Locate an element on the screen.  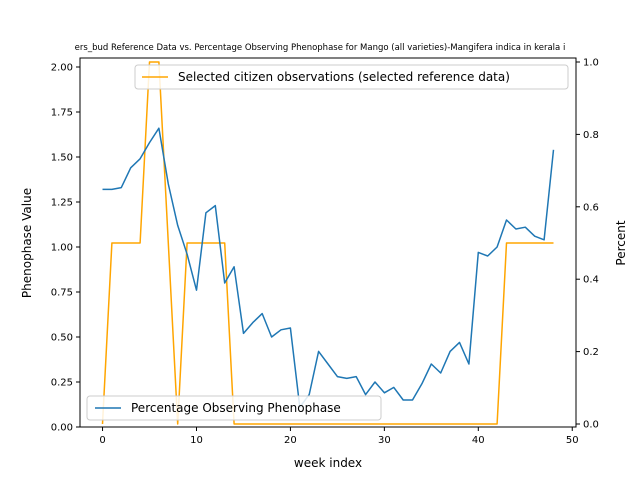
y-right-tick-label: 0.8 is located at coordinates (591, 135).